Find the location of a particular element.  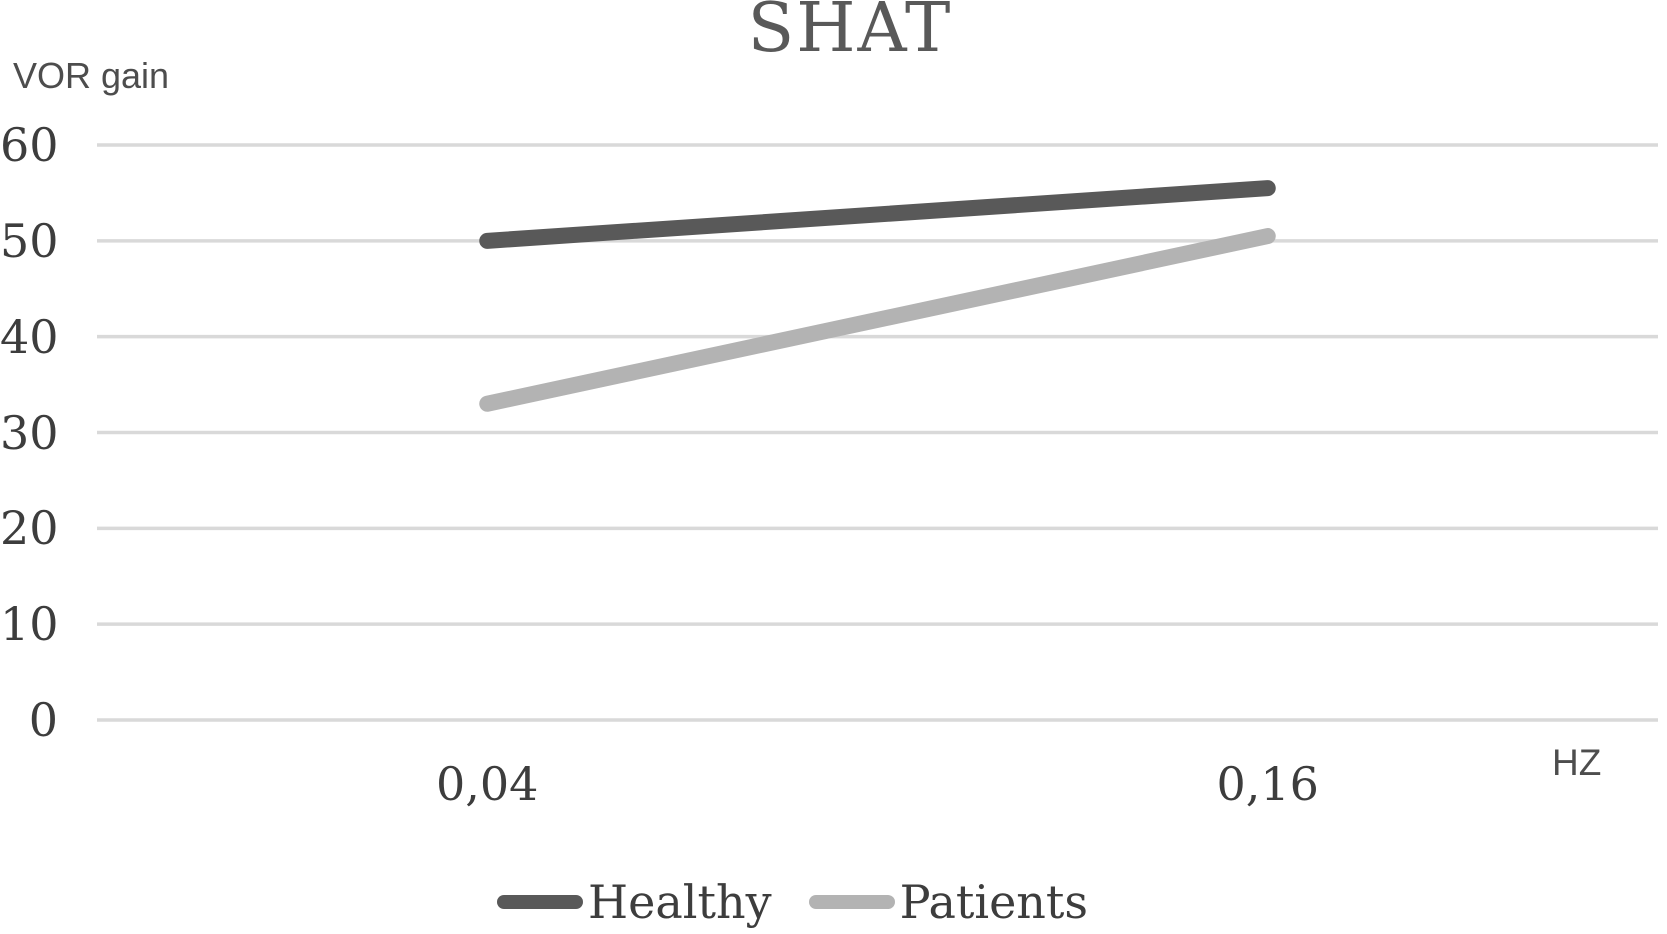

y-tick-label: 40 is located at coordinates (29, 336).